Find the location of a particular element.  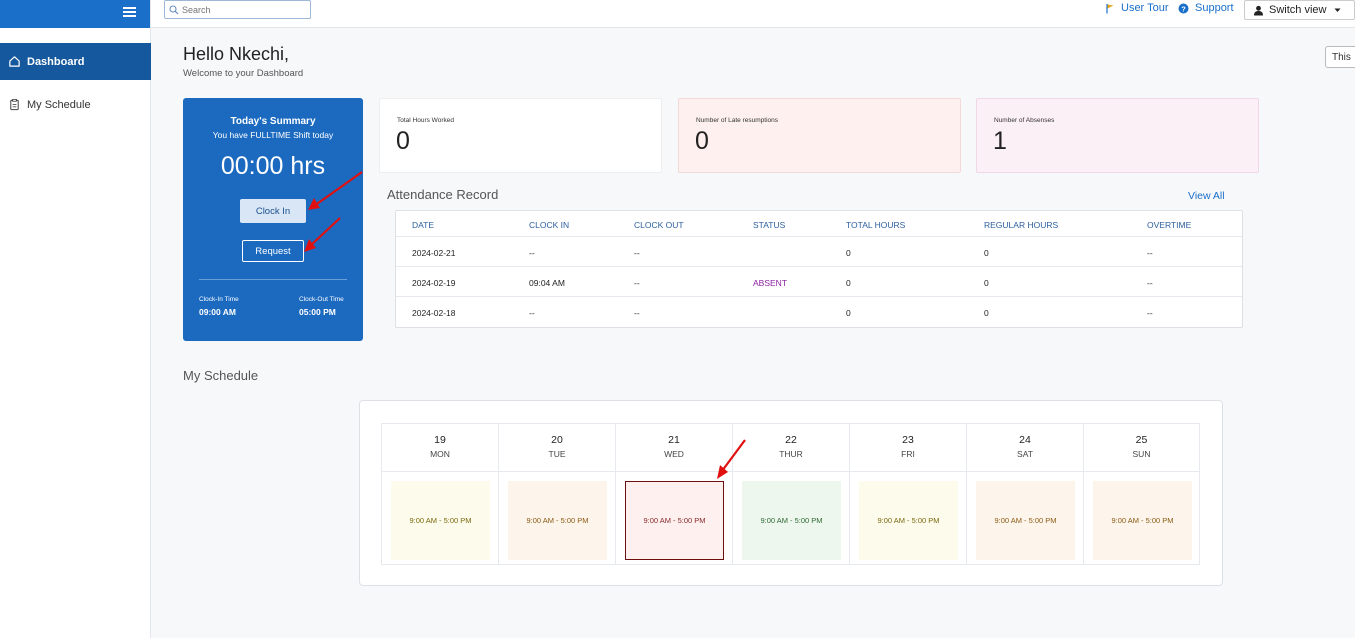

stat-label: Total Hours Worked is located at coordinates (425, 120).